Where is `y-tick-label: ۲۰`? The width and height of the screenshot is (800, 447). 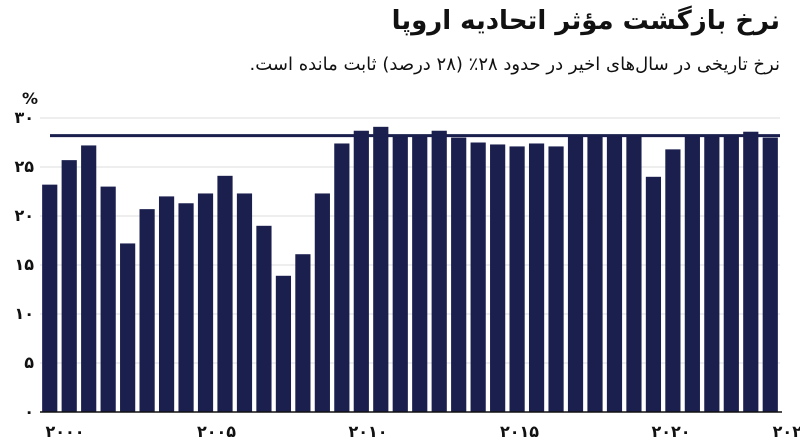
y-tick-label: ۲۰ is located at coordinates (24, 215).